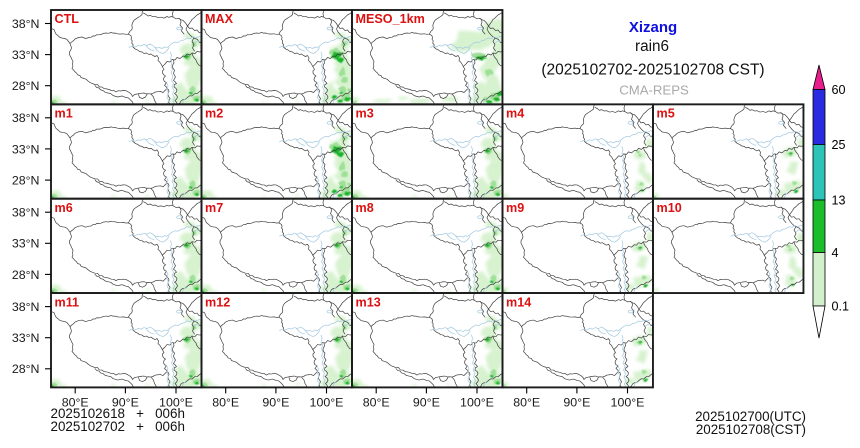 The image size is (860, 448). What do you see at coordinates (669, 208) in the screenshot?
I see `svg-text: m10` at bounding box center [669, 208].